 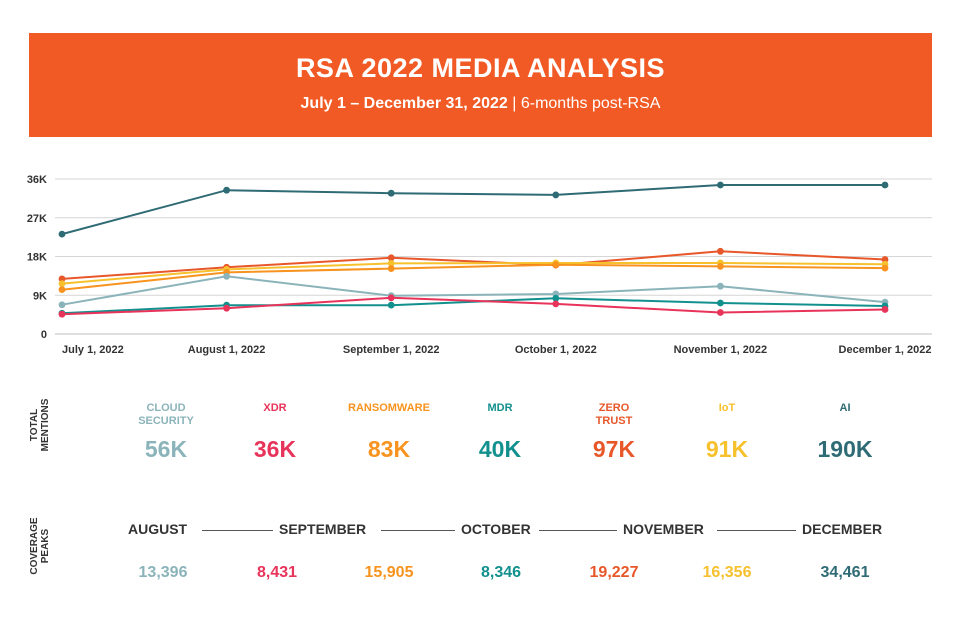 What do you see at coordinates (275, 449) in the screenshot?
I see `total-mentions-value: 36K` at bounding box center [275, 449].